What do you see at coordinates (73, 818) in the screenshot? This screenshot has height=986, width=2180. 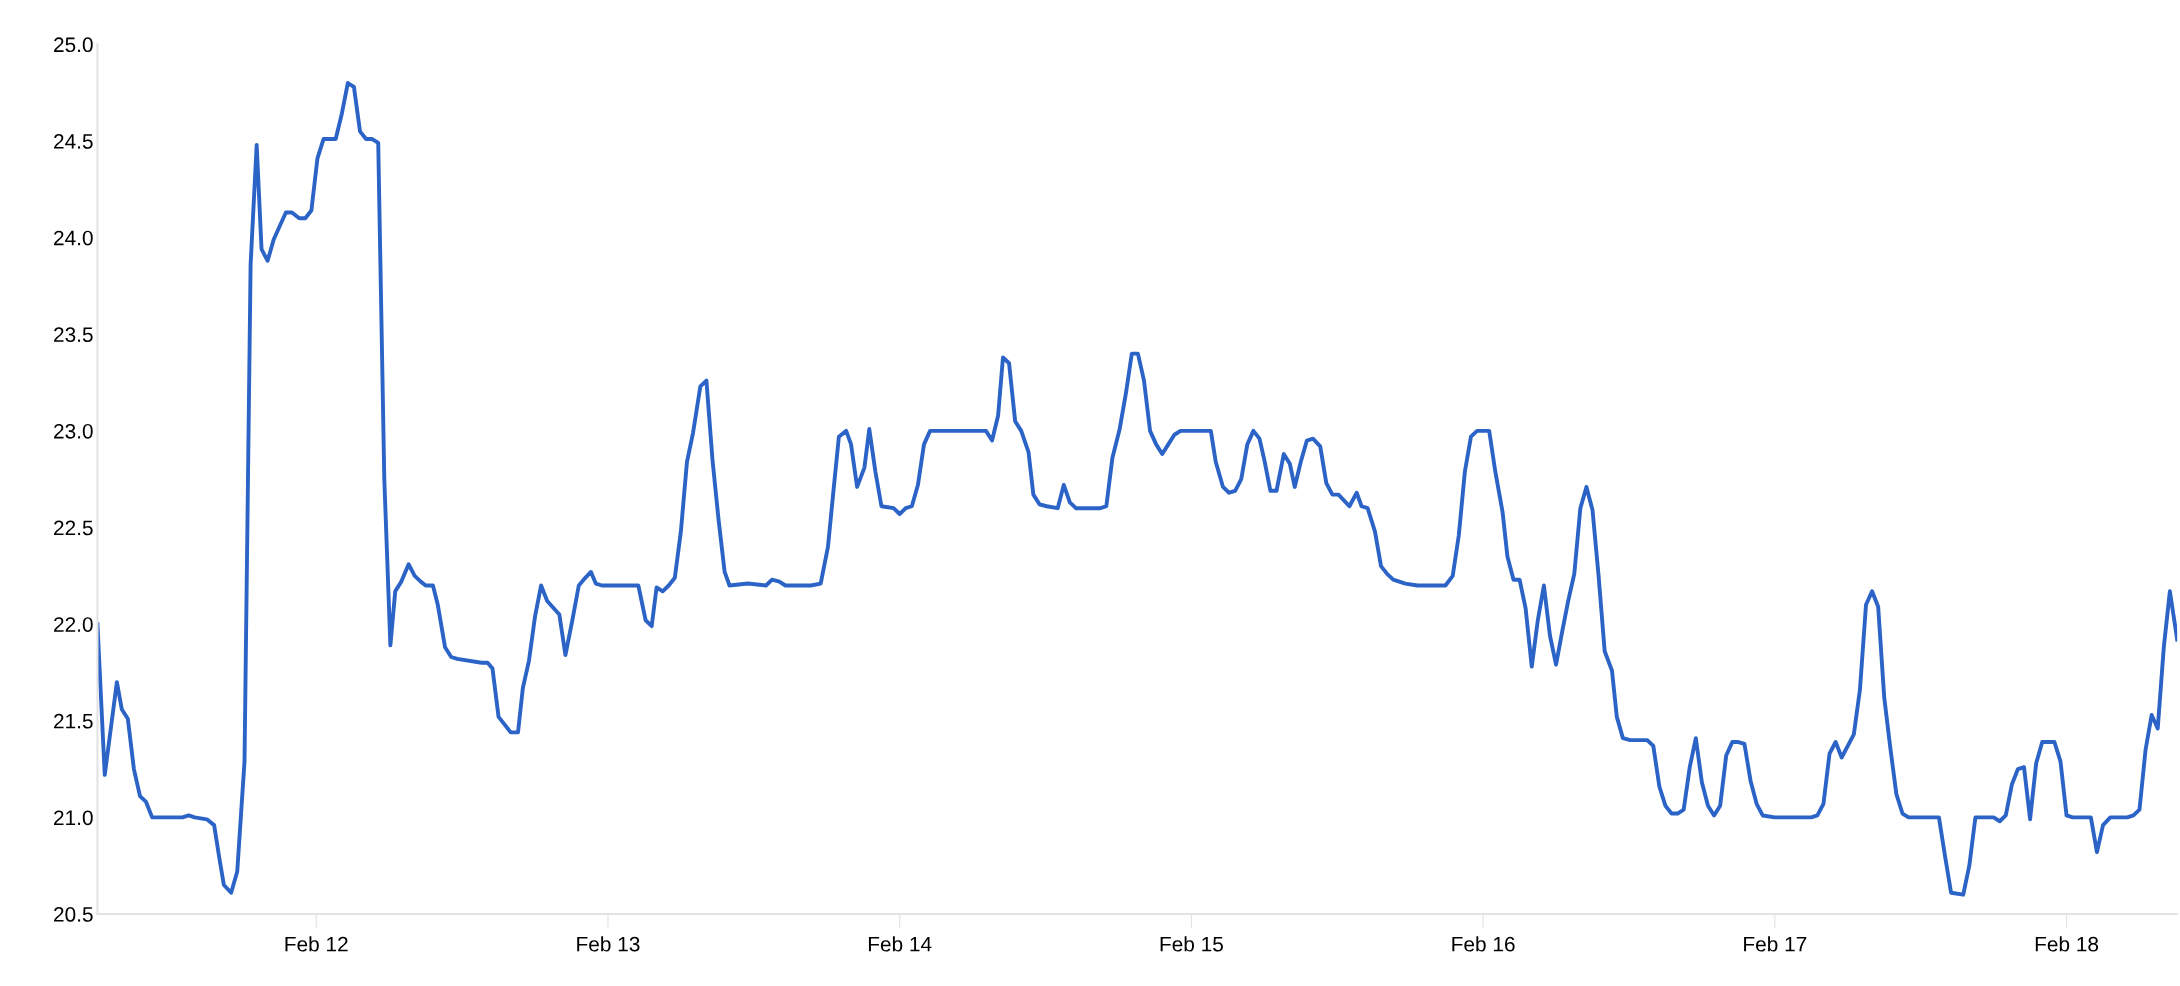 I see `y-tick-label: 21.0` at bounding box center [73, 818].